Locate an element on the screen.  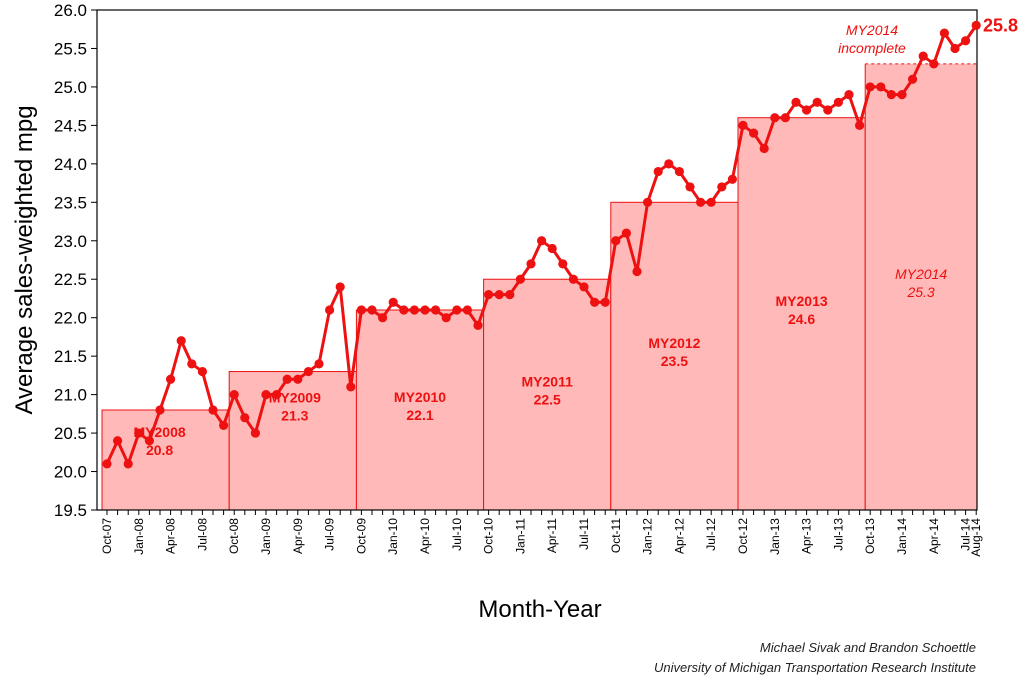
x-tick-label: Oct-08 is located at coordinates (234, 536).